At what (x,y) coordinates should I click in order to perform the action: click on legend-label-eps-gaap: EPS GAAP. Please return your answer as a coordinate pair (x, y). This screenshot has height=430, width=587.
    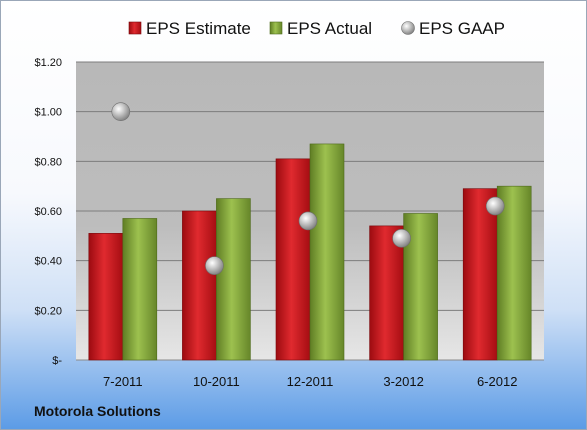
    Looking at the image, I should click on (462, 28).